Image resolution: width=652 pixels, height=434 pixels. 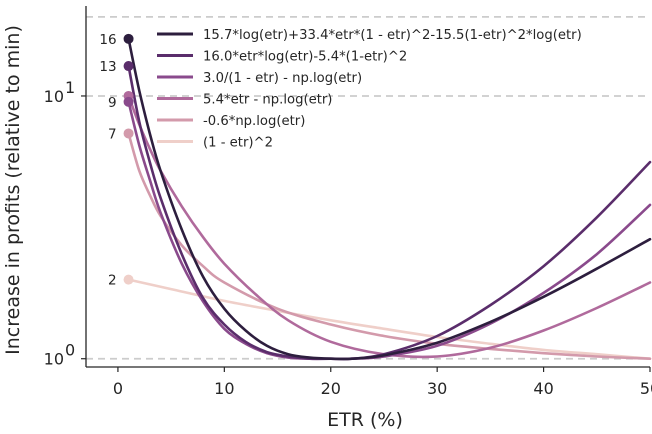 I want to click on legend-label-5: -0.6*np.log(etr), so click(x=254, y=121).